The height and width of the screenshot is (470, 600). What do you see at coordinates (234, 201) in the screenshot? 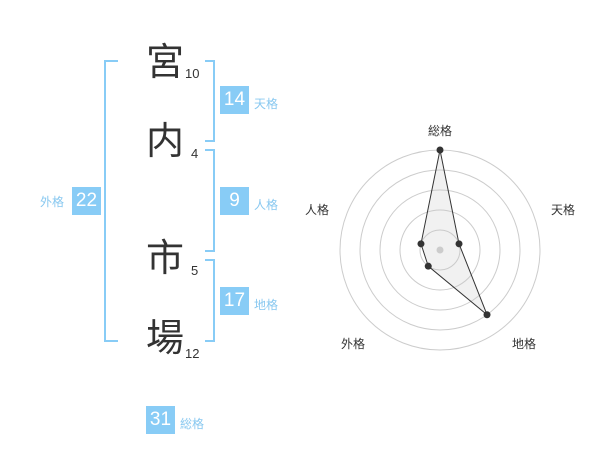
I see `jinkaku-value: 9` at bounding box center [234, 201].